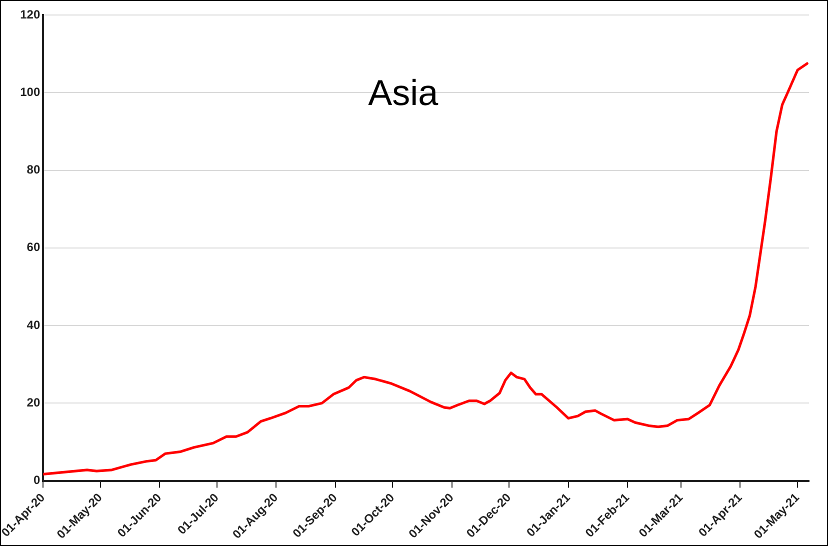  What do you see at coordinates (33, 247) in the screenshot?
I see `y-tick-label: 60` at bounding box center [33, 247].